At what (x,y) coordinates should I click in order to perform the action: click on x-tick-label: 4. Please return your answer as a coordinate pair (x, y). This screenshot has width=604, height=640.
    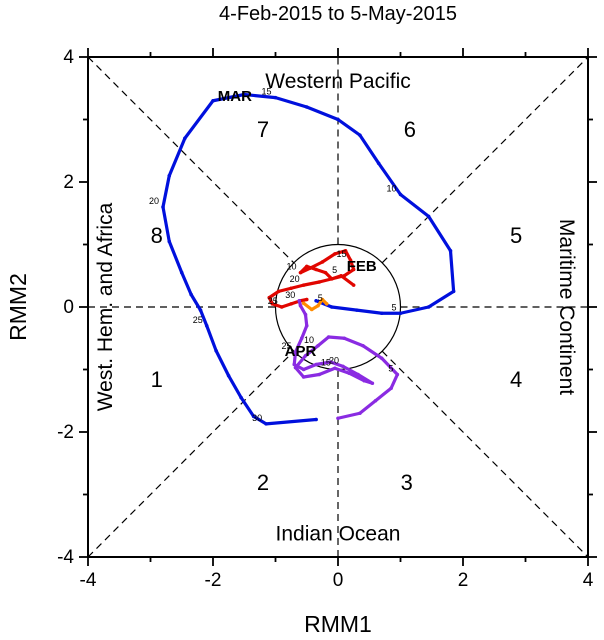
    Looking at the image, I should click on (588, 580).